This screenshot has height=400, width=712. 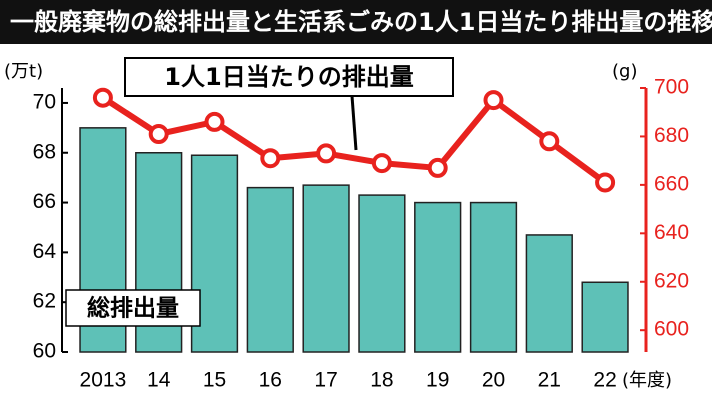 I want to click on chart-title: 一般廃棄物の総排出量と生活系ごみの1人1日当たり排出量の推移, so click(x=361, y=22).